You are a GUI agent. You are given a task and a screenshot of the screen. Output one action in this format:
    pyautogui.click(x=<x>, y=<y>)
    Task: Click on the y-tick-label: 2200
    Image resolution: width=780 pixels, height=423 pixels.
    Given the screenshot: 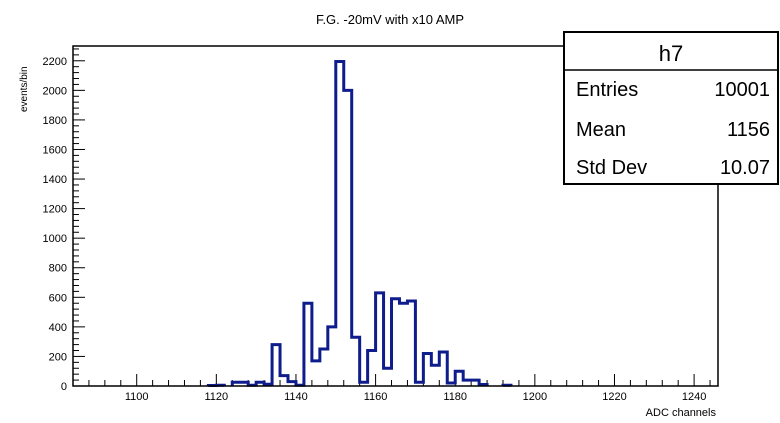 What is the action you would take?
    pyautogui.click(x=55, y=62)
    